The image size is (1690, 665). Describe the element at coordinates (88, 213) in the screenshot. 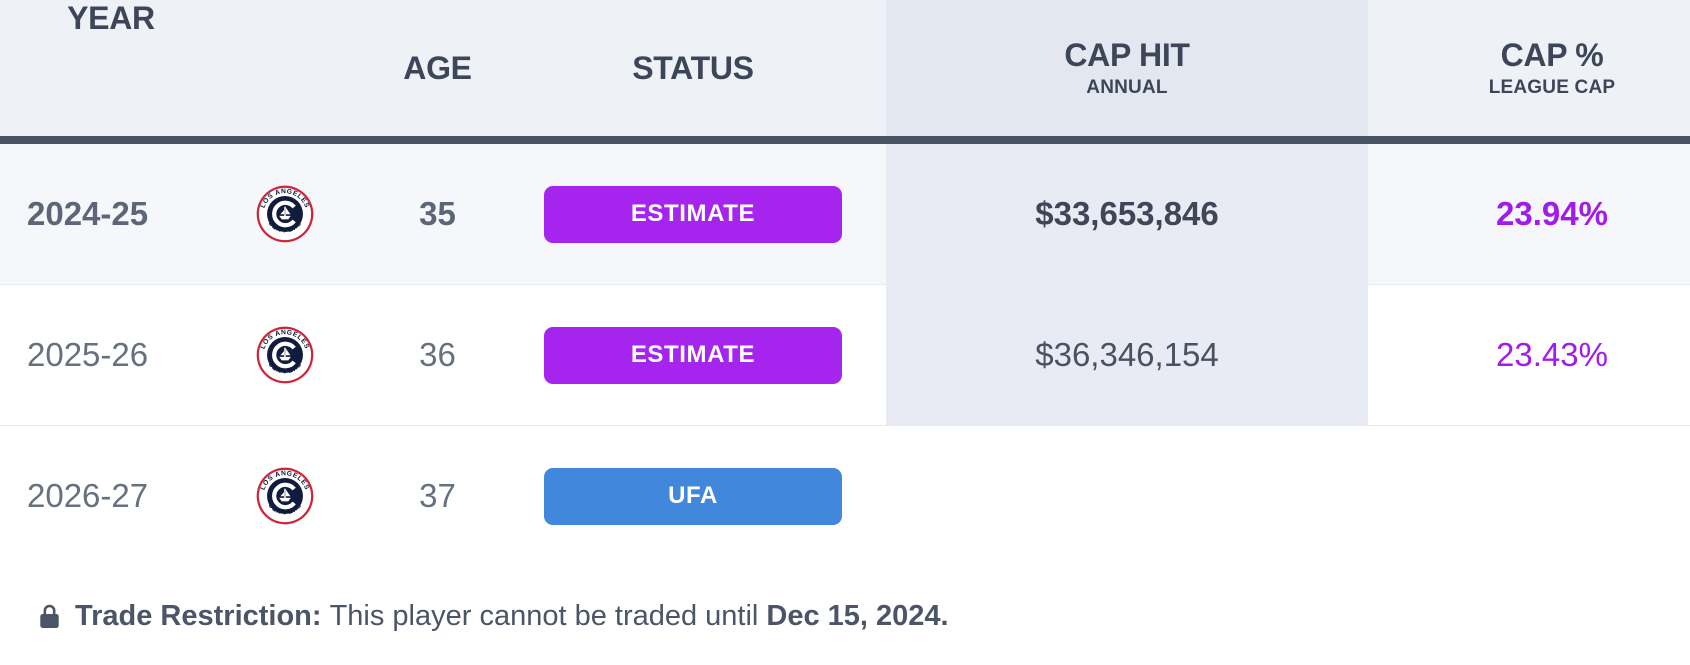

I see `year-value: 2024-25` at that location.